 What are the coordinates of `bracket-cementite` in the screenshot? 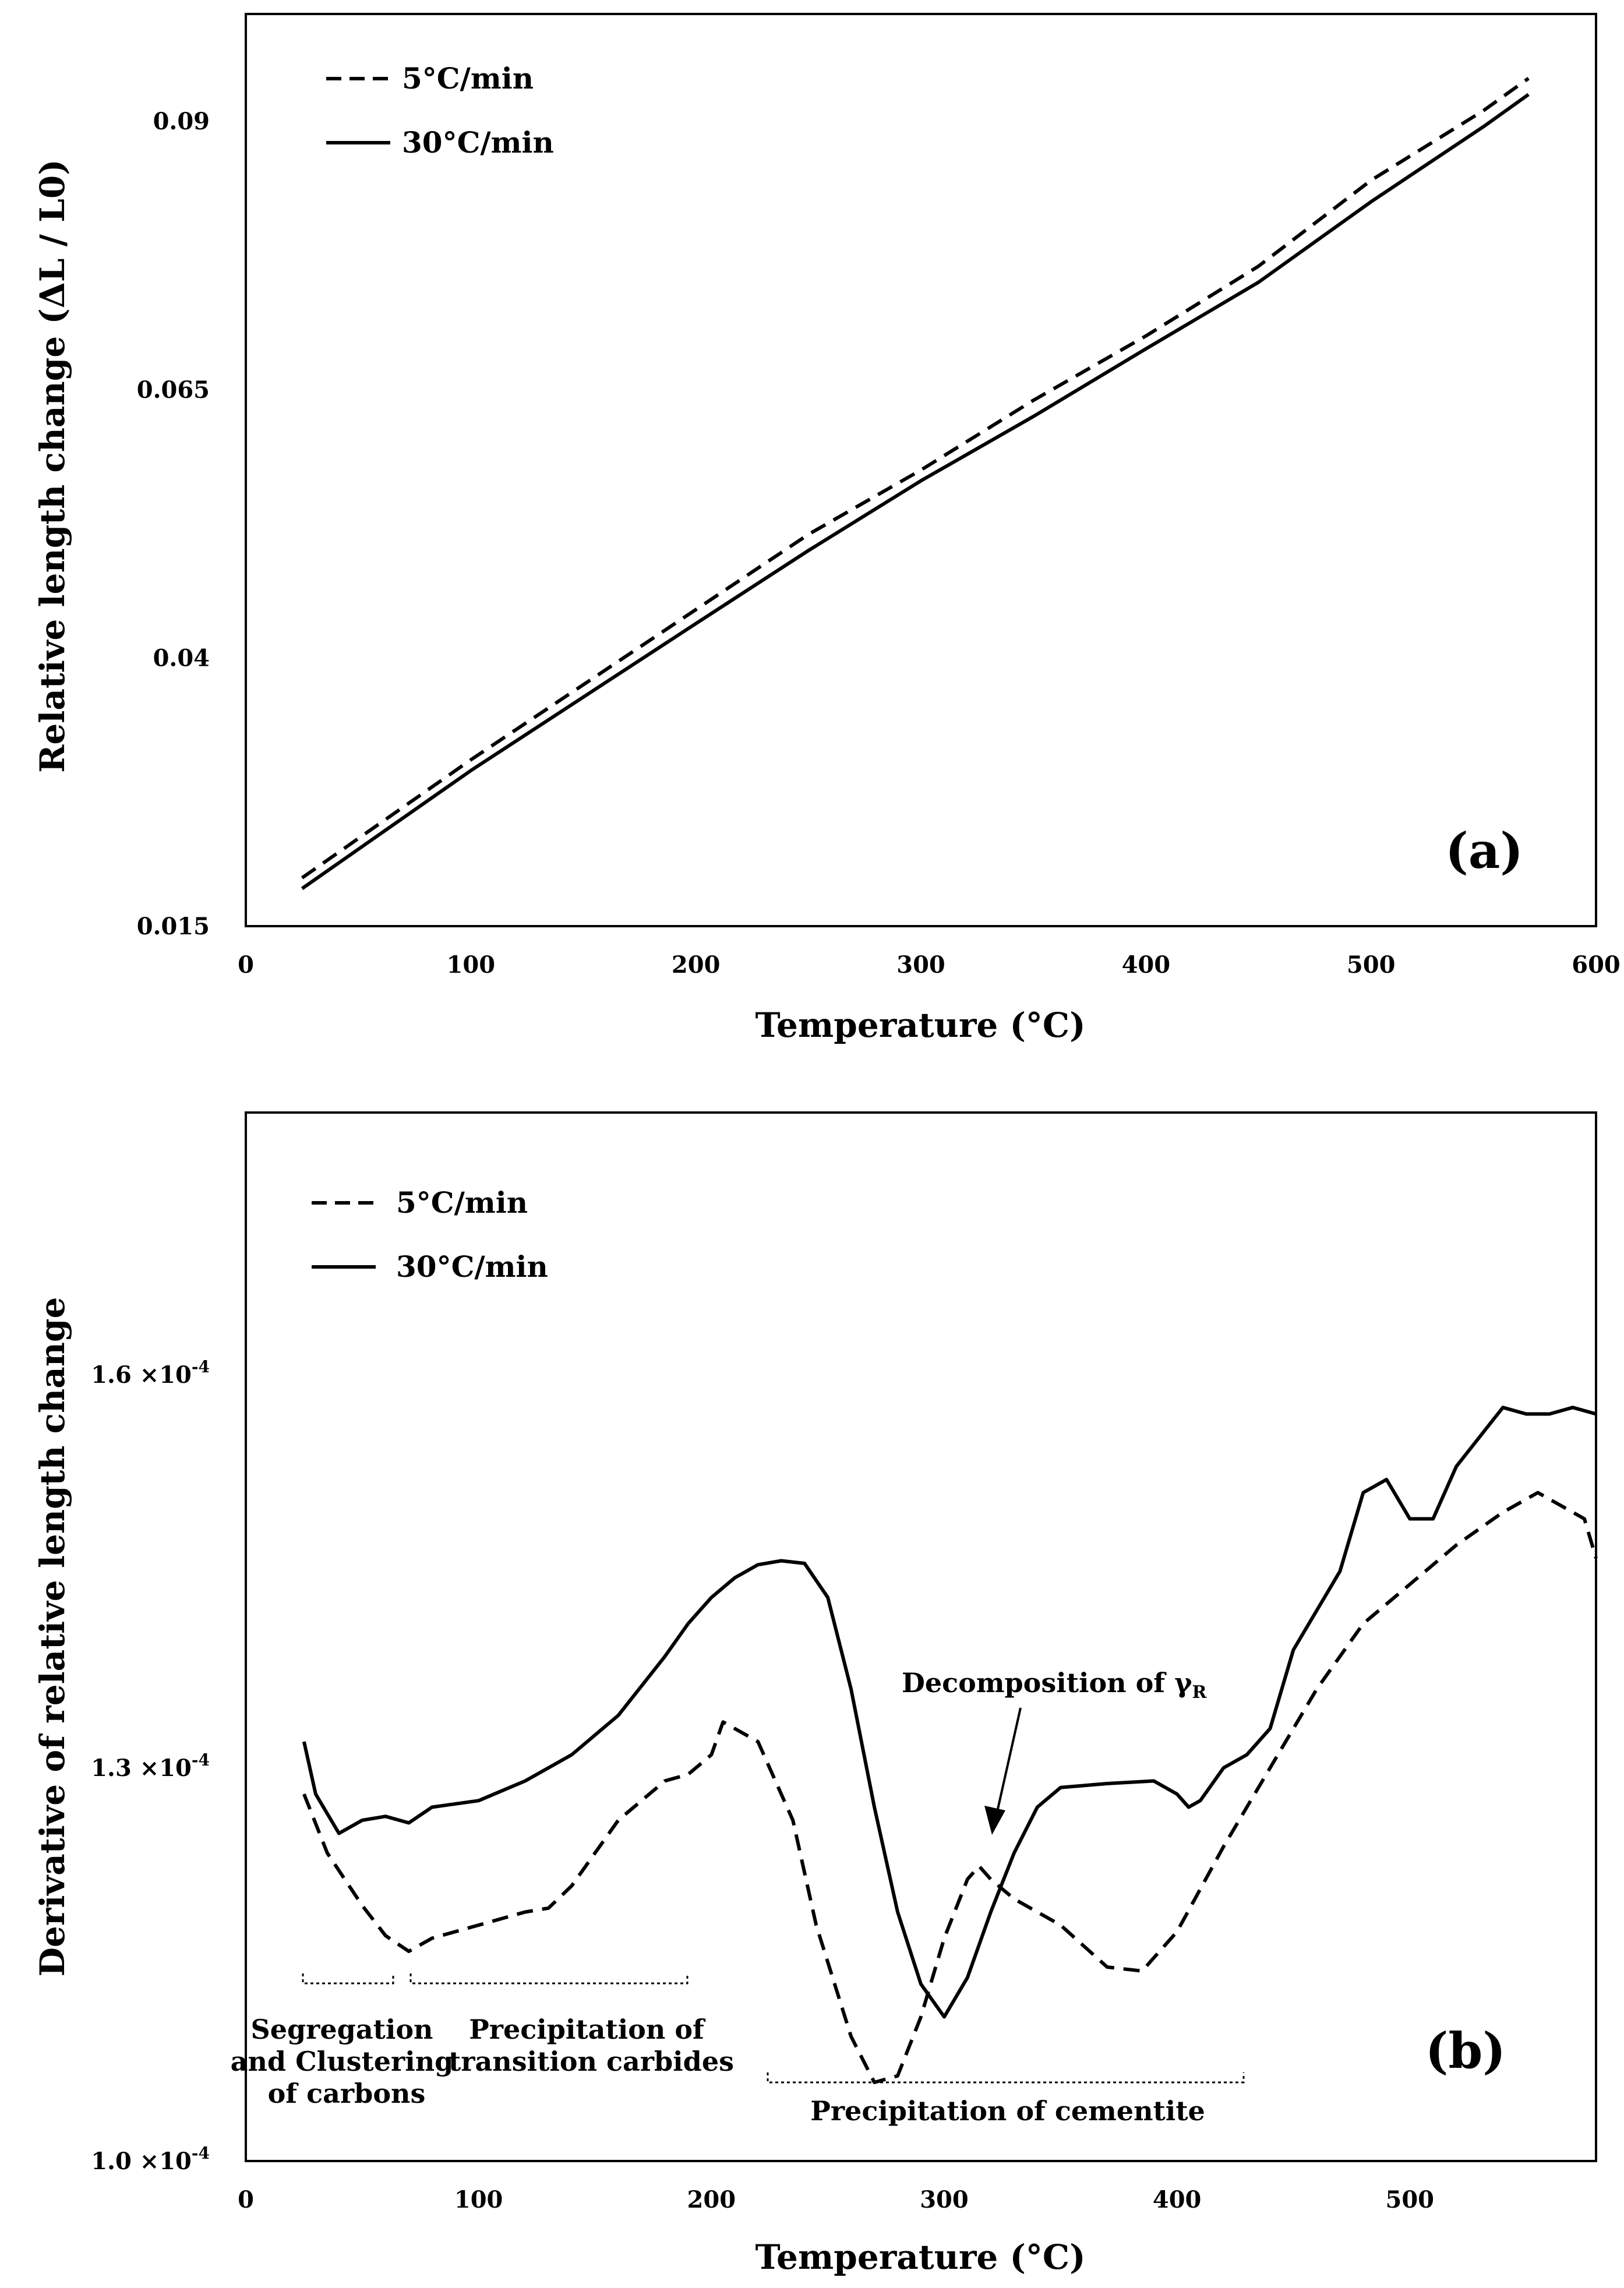 It's located at (1006, 2078).